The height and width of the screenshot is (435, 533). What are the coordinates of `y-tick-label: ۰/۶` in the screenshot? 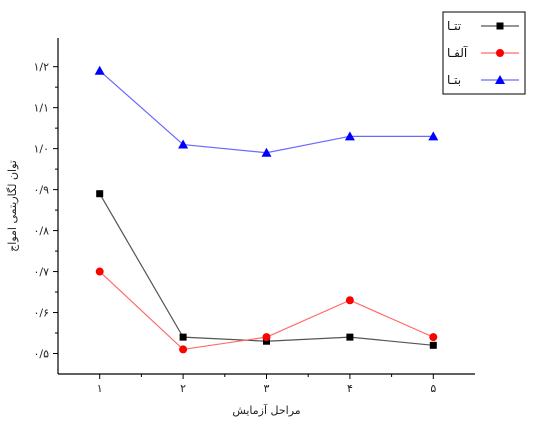 It's located at (41, 313).